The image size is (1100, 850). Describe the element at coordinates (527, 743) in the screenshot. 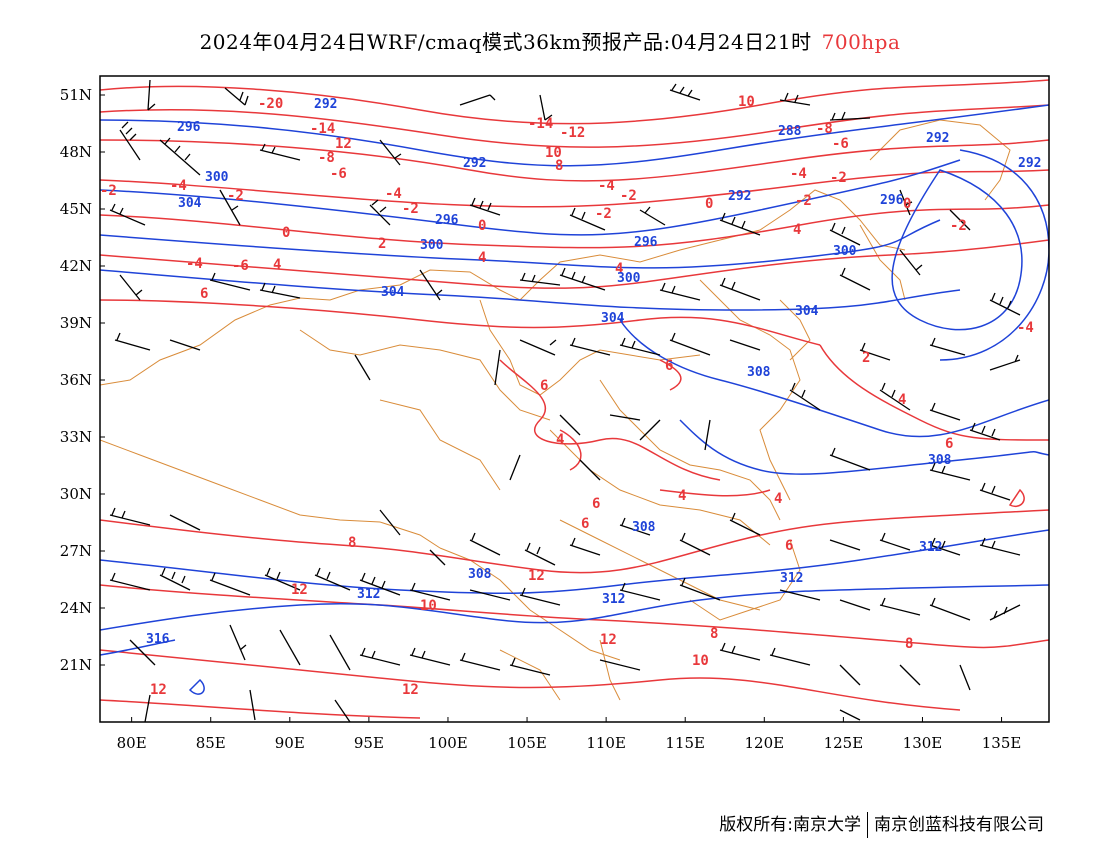

I see `lon-label: 105E` at that location.